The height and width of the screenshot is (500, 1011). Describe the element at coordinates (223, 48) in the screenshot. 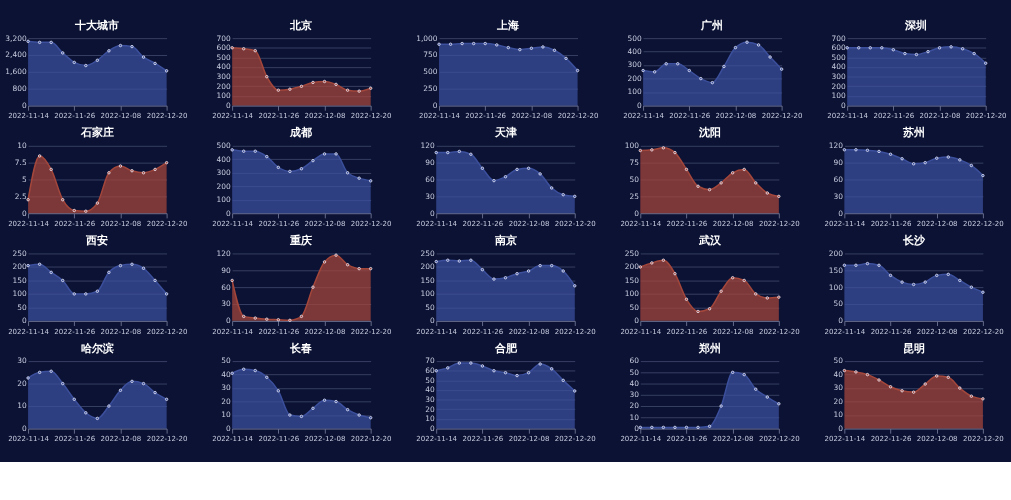

I see `y-tick-label: 600` at that location.